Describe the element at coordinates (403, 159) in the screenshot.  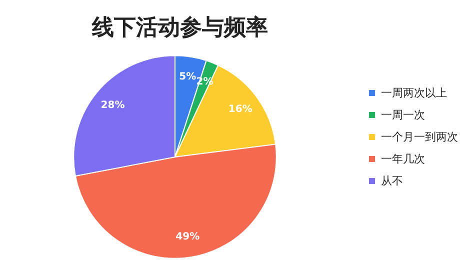
I see `legend-label: 一年几次` at that location.